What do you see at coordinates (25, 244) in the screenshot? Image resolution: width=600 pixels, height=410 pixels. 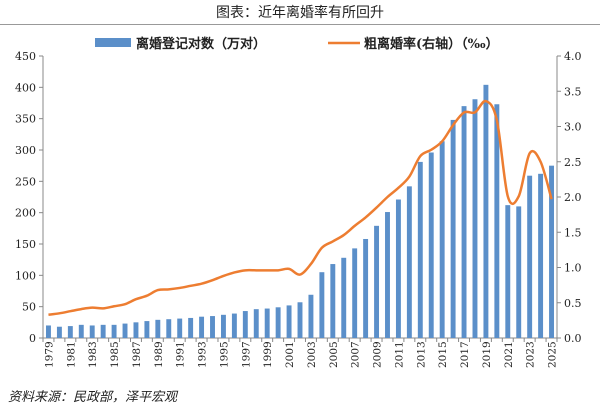 I see `left-axis-tick-label: 150` at bounding box center [25, 244].